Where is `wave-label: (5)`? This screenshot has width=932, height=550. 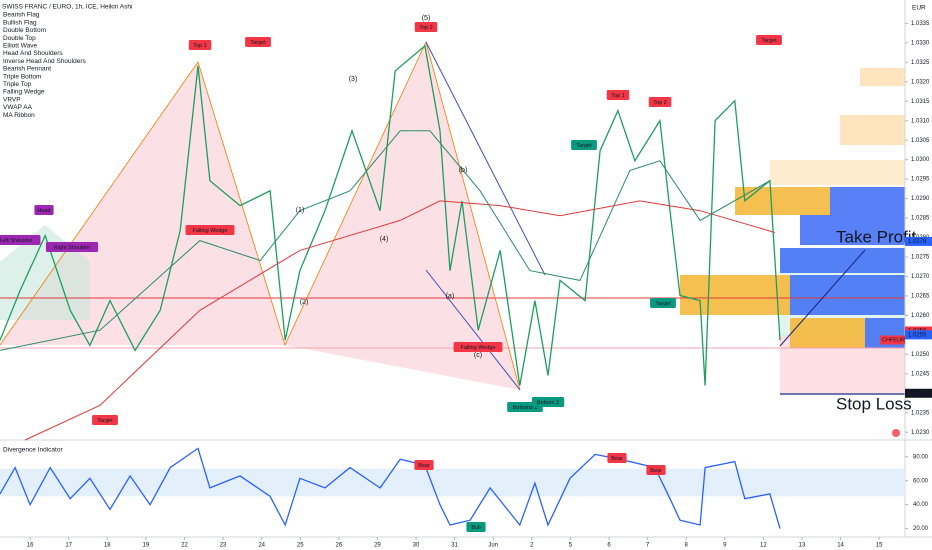 wave-label: (5) is located at coordinates (426, 18).